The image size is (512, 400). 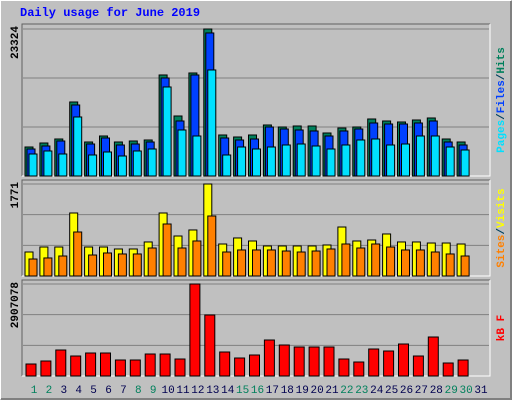 What do you see at coordinates (502, 328) in the screenshot?
I see `legend-entry: kB F` at bounding box center [502, 328].